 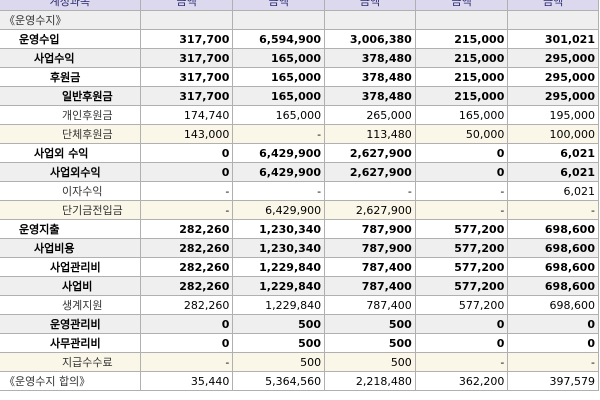 I want to click on table-row: 단체후원금 143,000-113,480 50,000 100,000, so click(x=299, y=134).